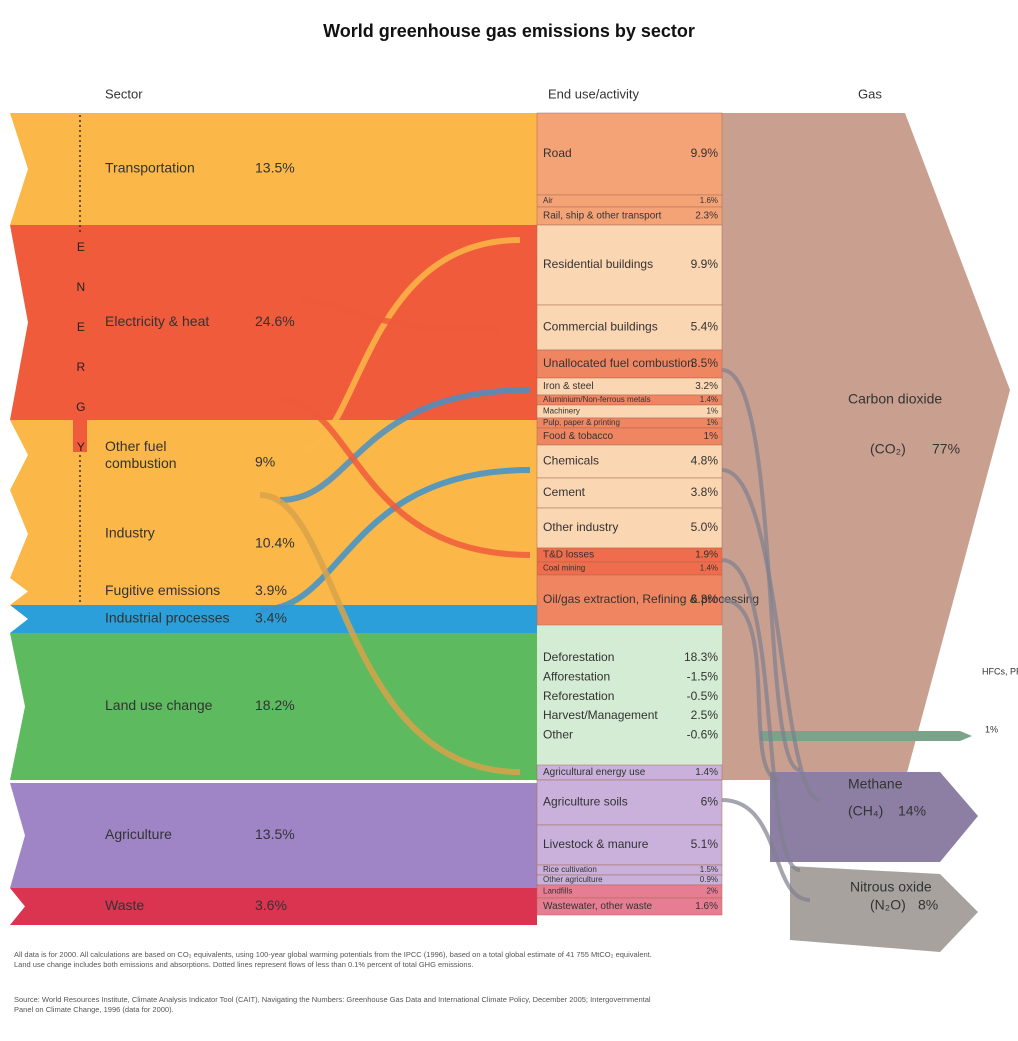  What do you see at coordinates (548, 200) in the screenshot?
I see `end-use-label: Air` at bounding box center [548, 200].